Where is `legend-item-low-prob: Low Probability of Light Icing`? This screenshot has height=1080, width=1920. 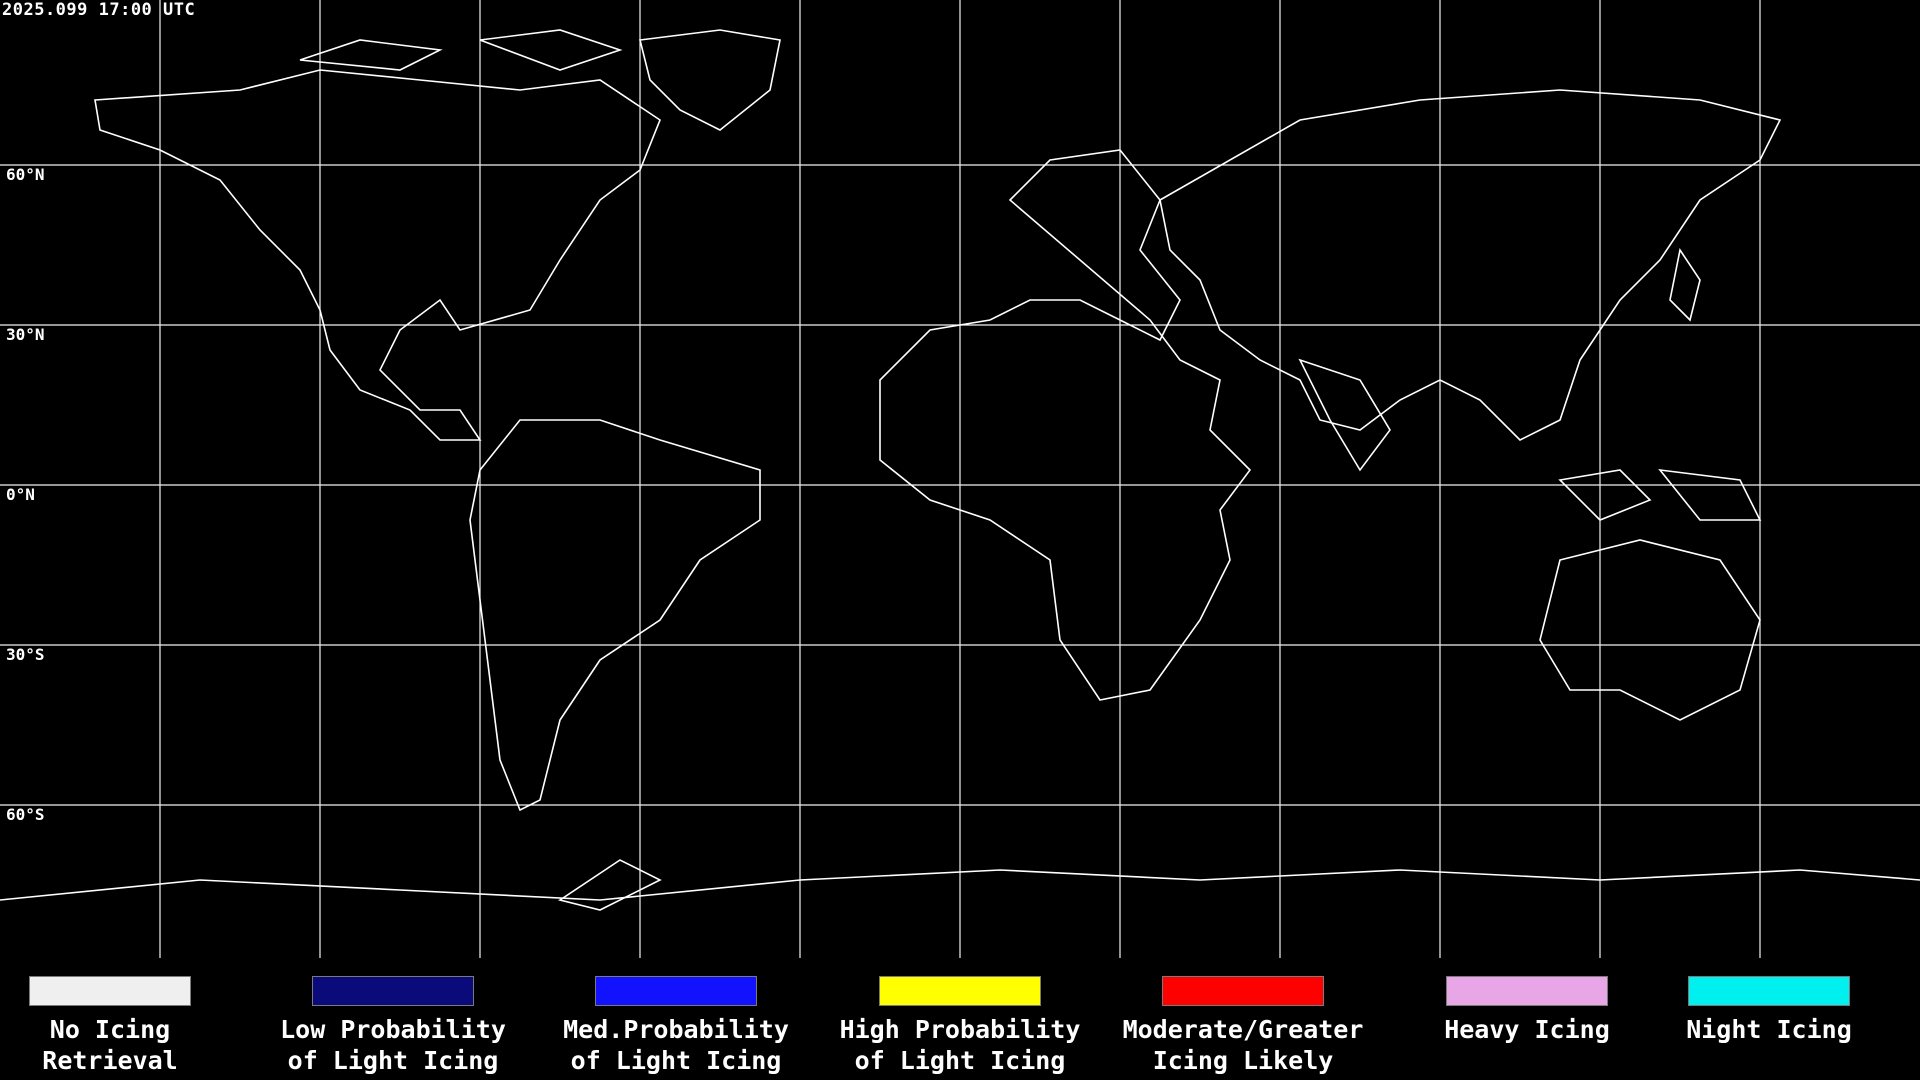
legend-item-low-prob: Low Probability of Light Icing is located at coordinates (393, 1026).